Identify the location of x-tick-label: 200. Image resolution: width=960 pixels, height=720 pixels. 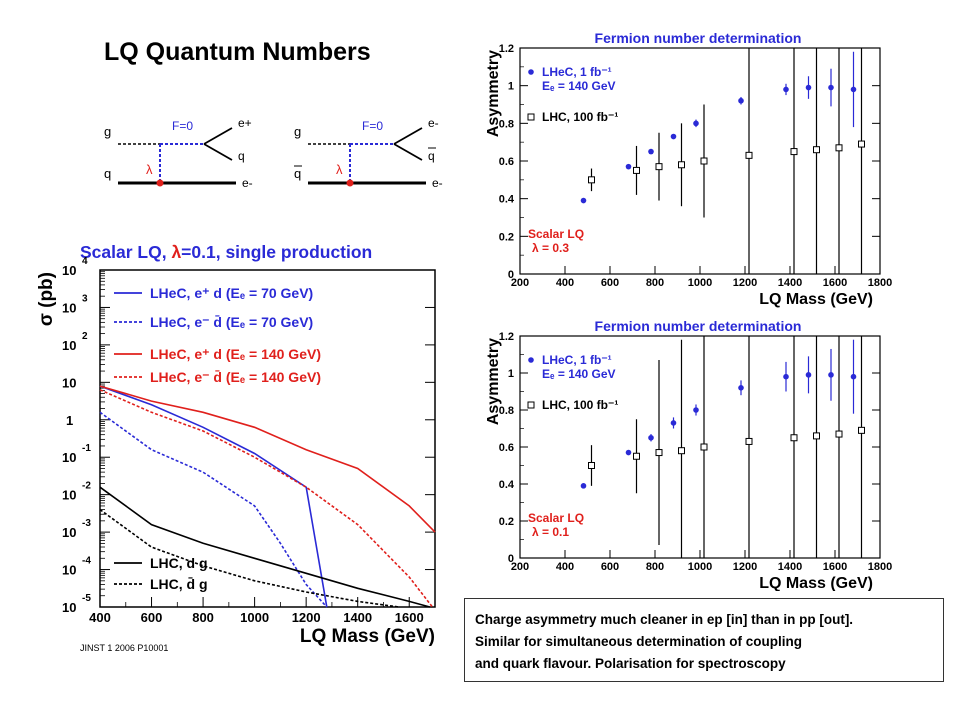
(520, 283).